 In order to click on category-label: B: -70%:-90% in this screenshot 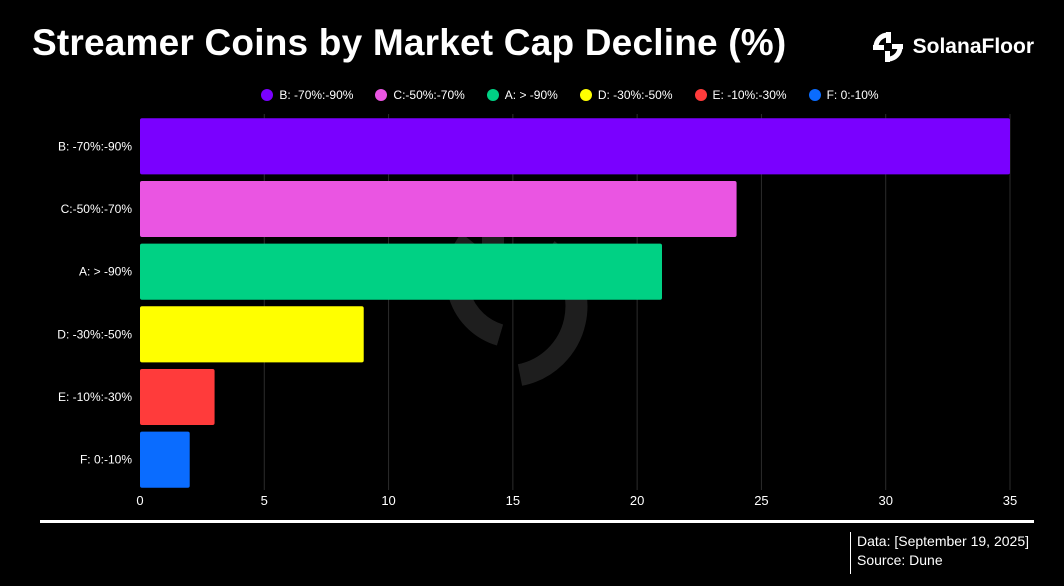, I will do `click(95, 146)`.